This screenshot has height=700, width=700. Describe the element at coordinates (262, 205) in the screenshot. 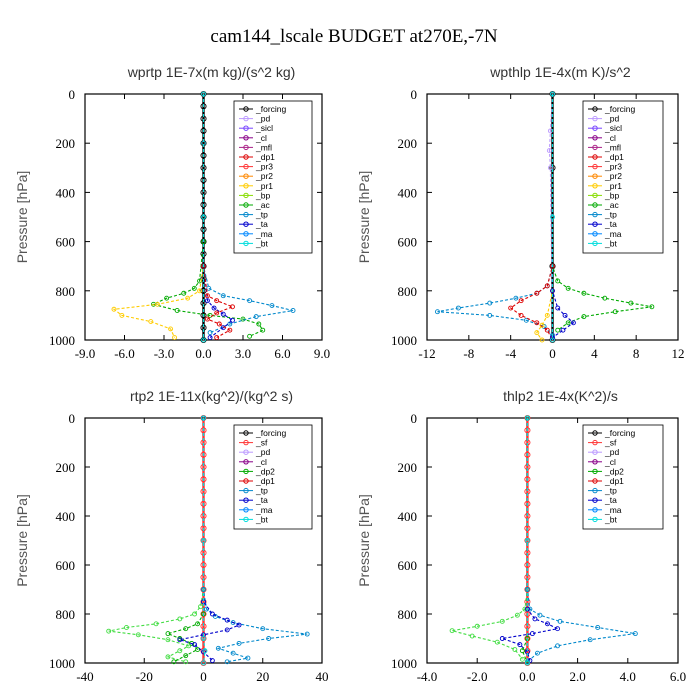

I see `legend-label: _ac` at that location.